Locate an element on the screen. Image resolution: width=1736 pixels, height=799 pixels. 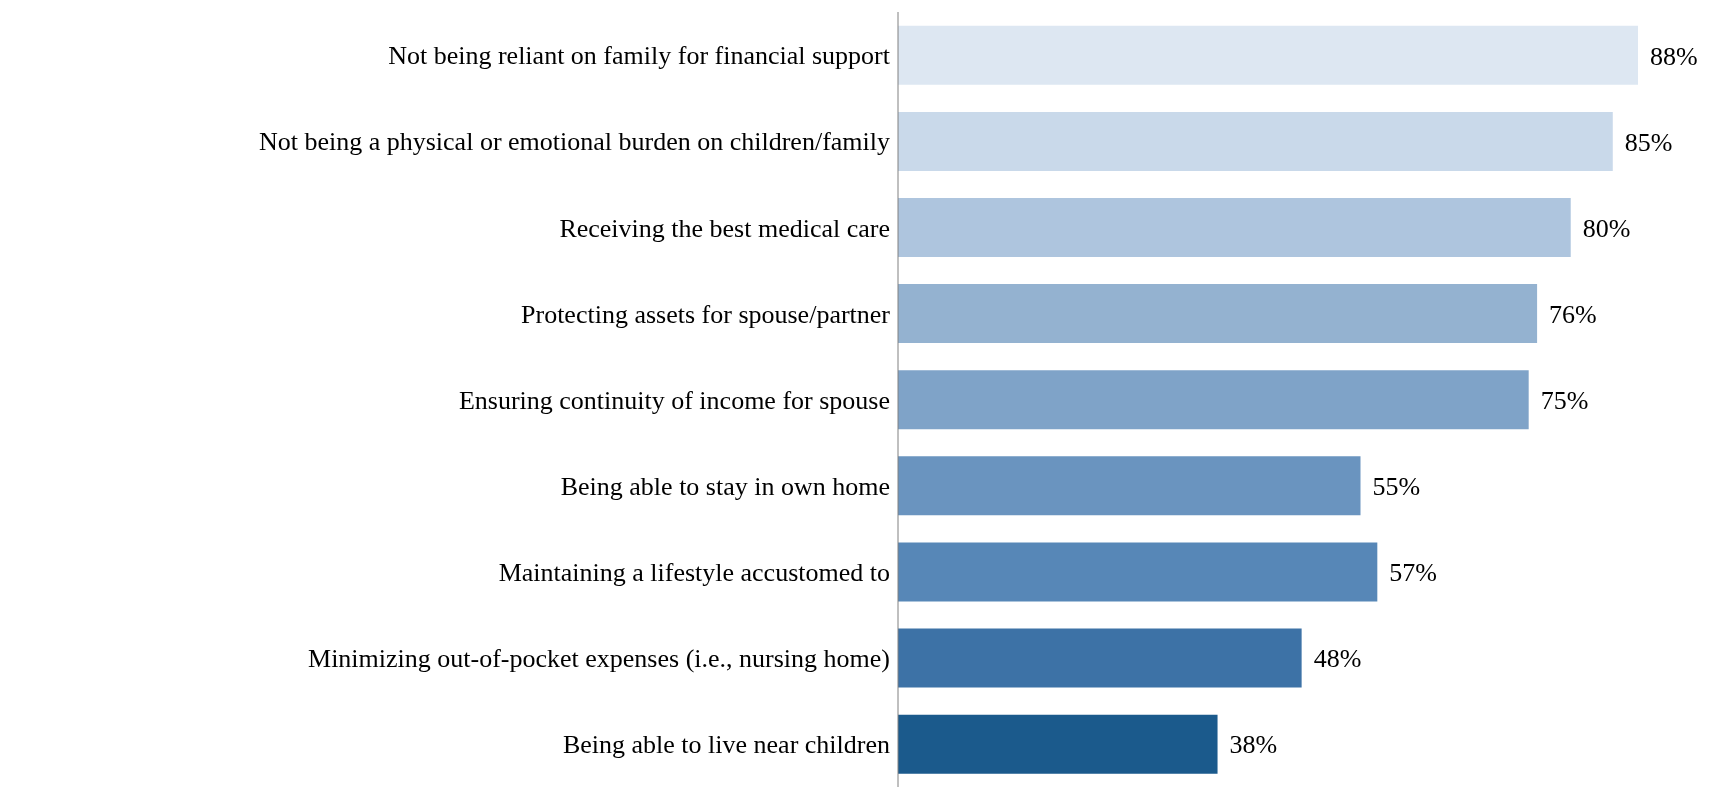
y-tick-label: Protecting assets for spouse/partner is located at coordinates (706, 314).